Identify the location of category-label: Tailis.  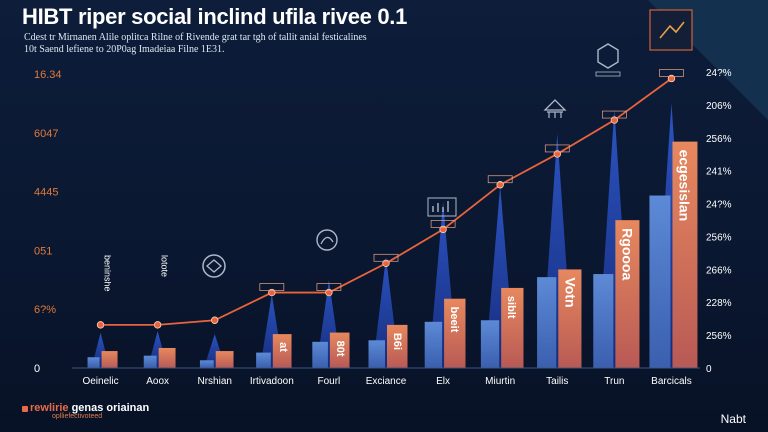
(557, 381).